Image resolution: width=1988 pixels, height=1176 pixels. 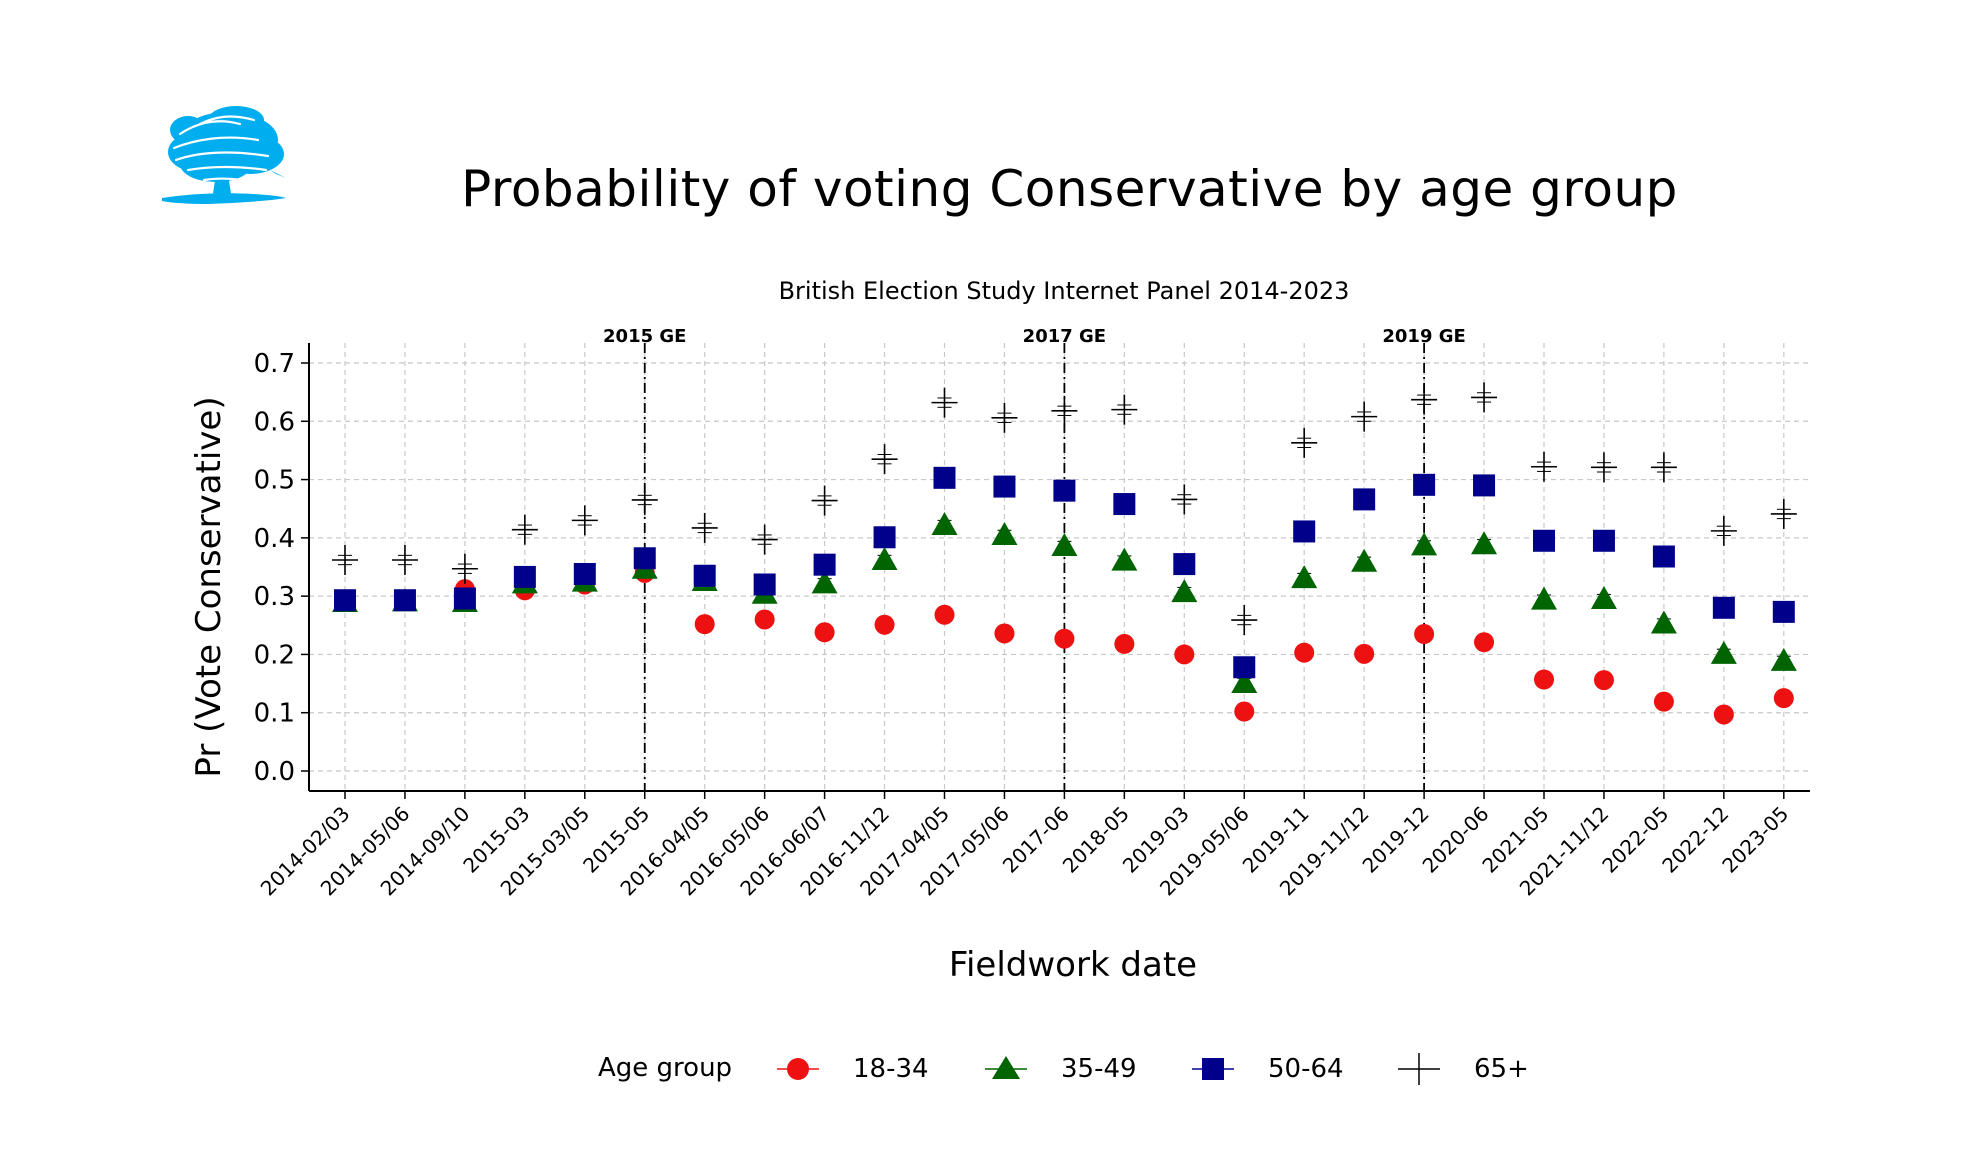 What do you see at coordinates (209, 586) in the screenshot?
I see `y-axis-title: Pr (Vote Conservative)` at bounding box center [209, 586].